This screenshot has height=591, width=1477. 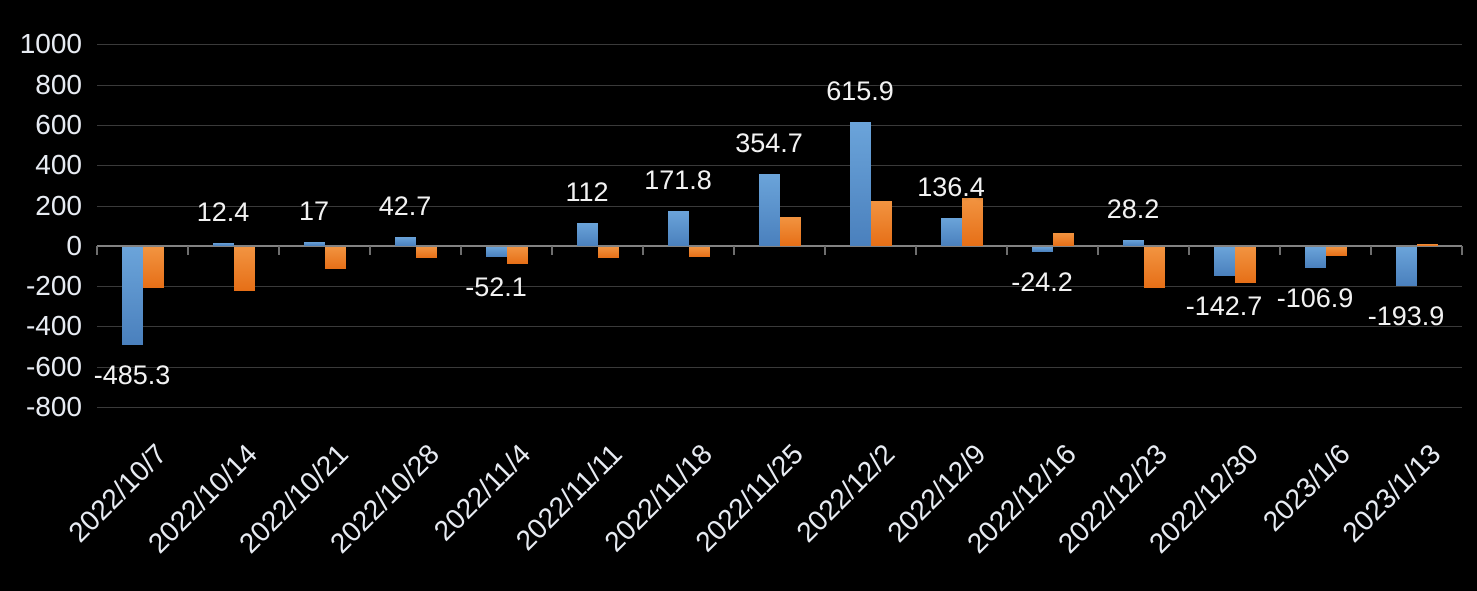 What do you see at coordinates (972, 221) in the screenshot?
I see `bar-orange-series-2022/12/9` at bounding box center [972, 221].